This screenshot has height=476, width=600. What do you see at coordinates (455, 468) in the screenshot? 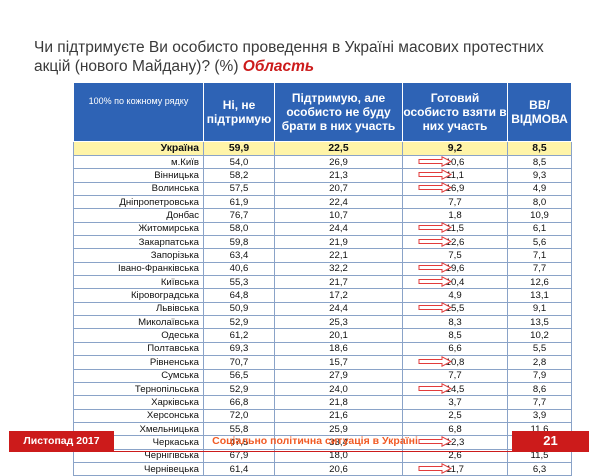
I see `cell-value: 11,7` at bounding box center [455, 468].